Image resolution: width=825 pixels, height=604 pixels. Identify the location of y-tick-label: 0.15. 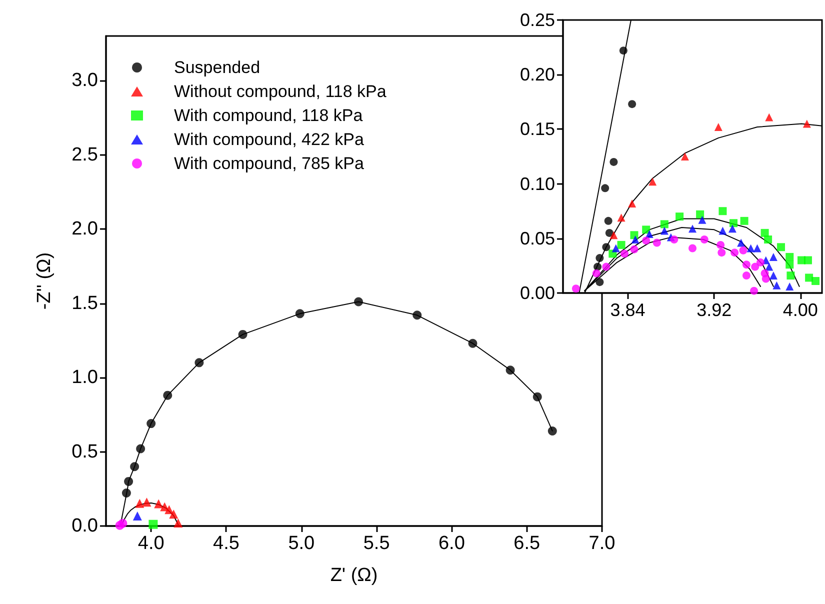
(537, 129).